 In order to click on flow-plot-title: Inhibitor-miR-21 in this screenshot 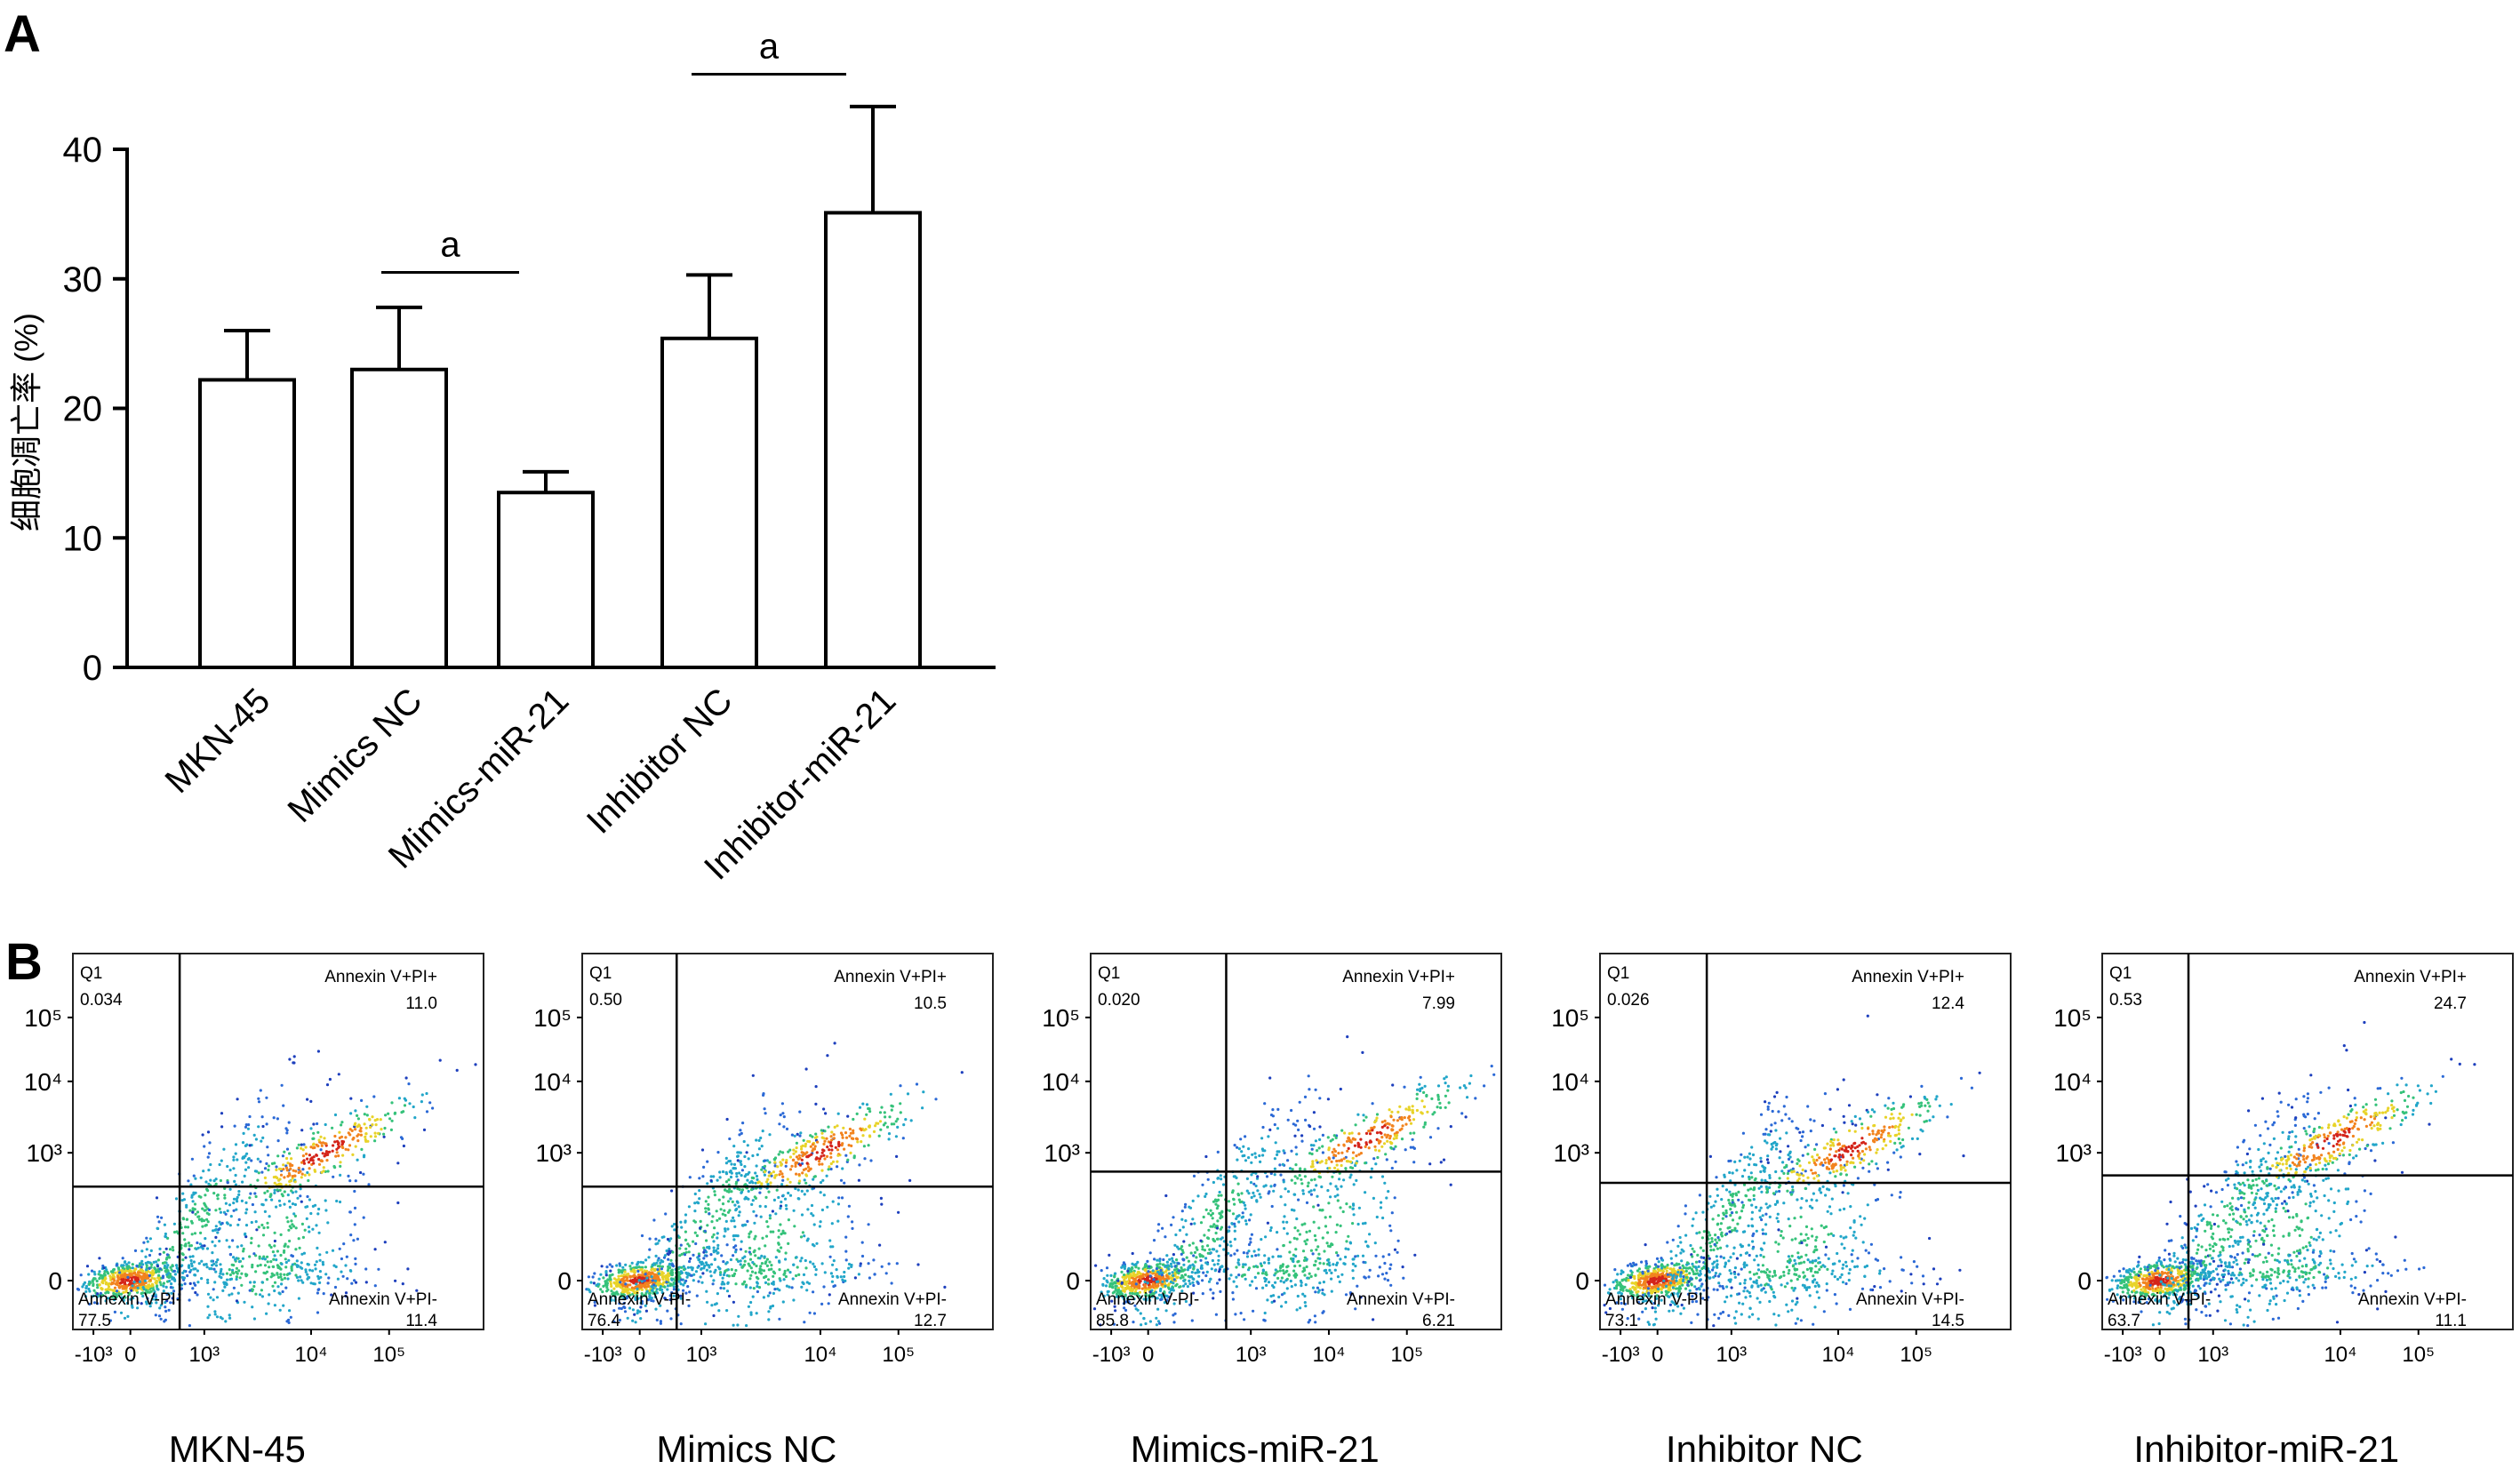, I will do `click(2266, 1449)`.